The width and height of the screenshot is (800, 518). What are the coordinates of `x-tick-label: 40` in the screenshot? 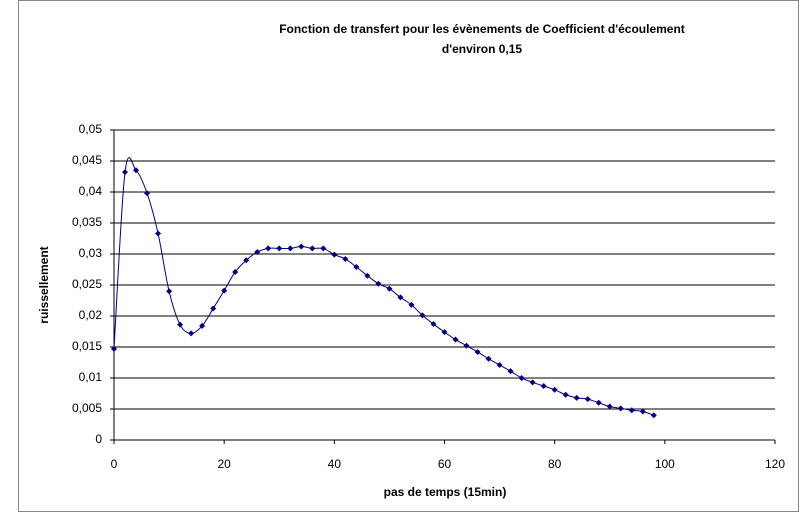 It's located at (335, 464).